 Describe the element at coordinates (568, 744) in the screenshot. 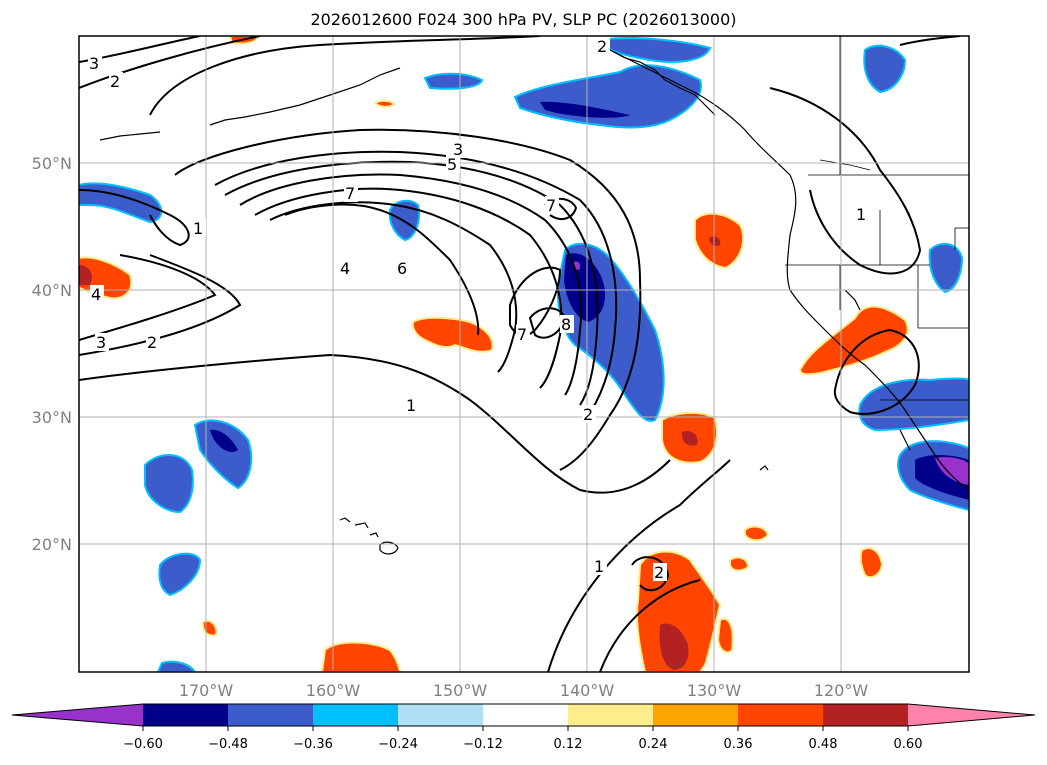

I see `colorbar-tick-label: 0.12` at that location.